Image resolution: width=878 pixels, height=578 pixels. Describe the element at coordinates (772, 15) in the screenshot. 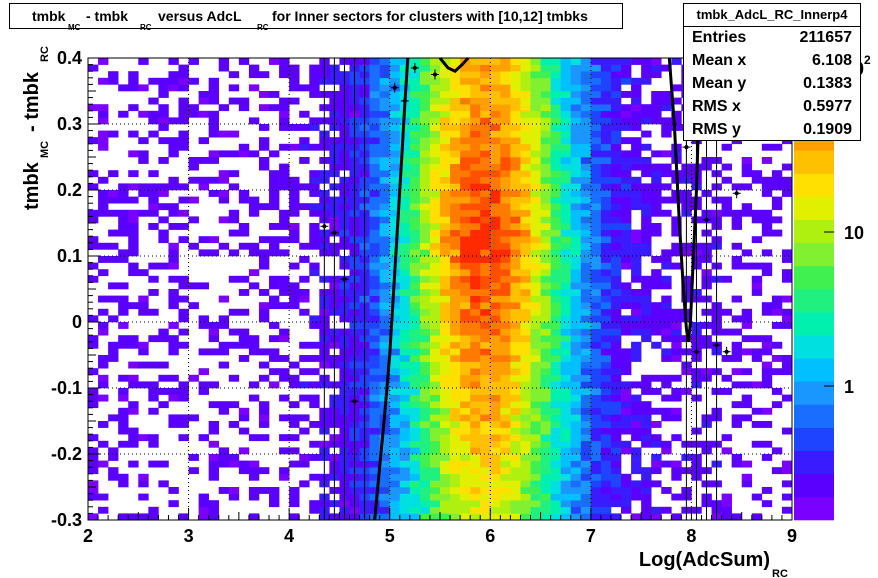

I see `histogram-name: tmbk_AdcL_RC_Innerp4` at that location.